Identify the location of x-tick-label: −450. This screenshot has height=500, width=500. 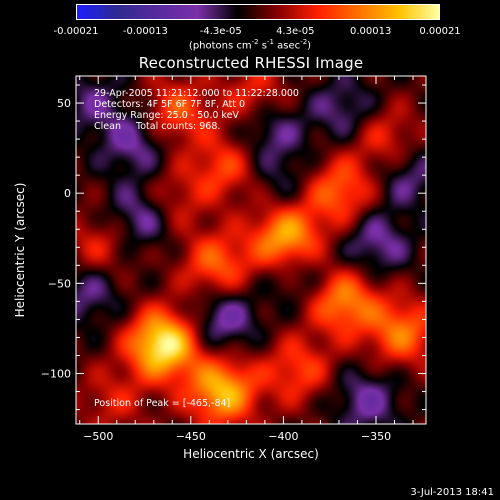
(191, 436).